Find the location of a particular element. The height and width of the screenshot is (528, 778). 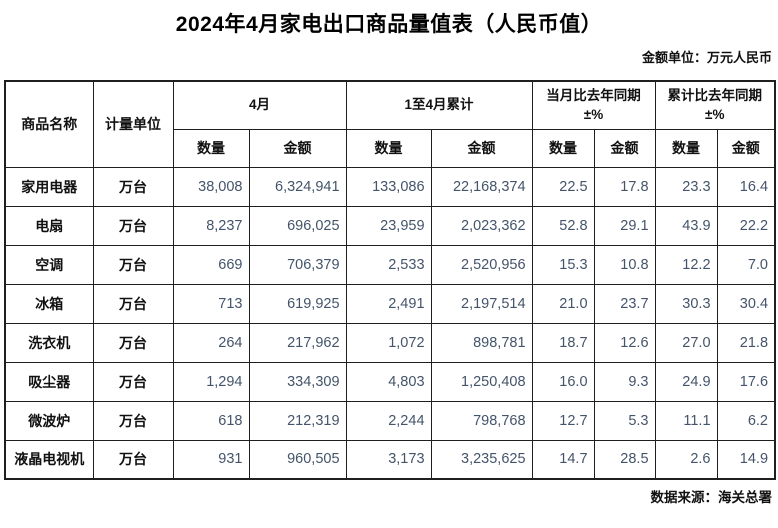

cell-product: 电扇 is located at coordinates (49, 225).